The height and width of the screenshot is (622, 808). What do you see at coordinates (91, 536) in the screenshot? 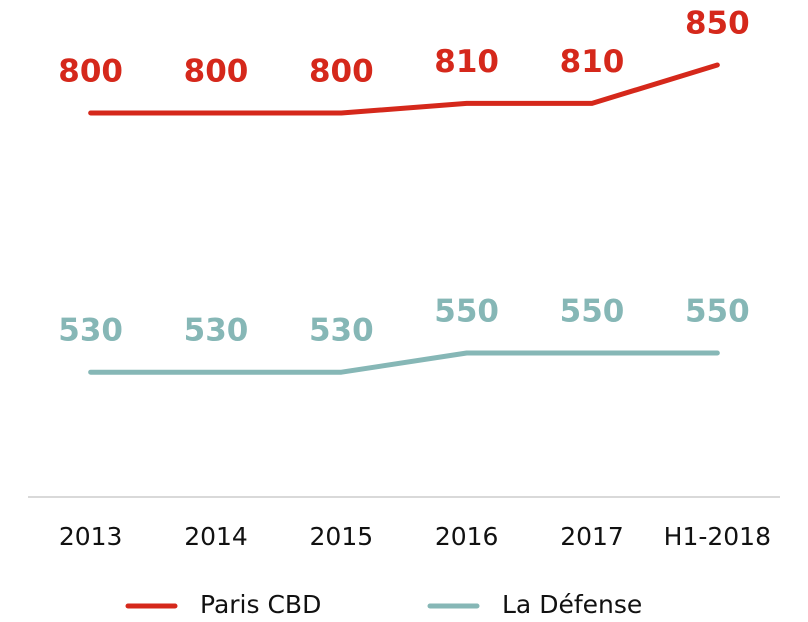
I see `x-tick-label: 2013` at bounding box center [91, 536].